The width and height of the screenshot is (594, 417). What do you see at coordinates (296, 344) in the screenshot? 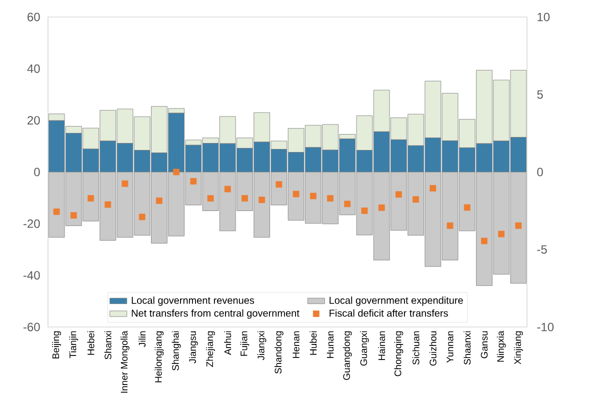
I see `x-tick-label: Henan` at bounding box center [296, 344].